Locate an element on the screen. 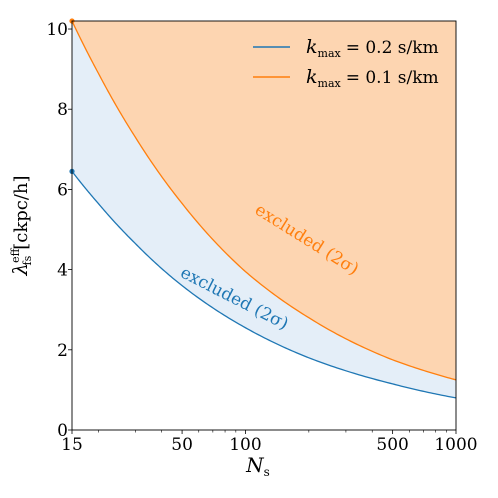 The width and height of the screenshot is (498, 498). y-tick-label: 6 is located at coordinates (62, 190).